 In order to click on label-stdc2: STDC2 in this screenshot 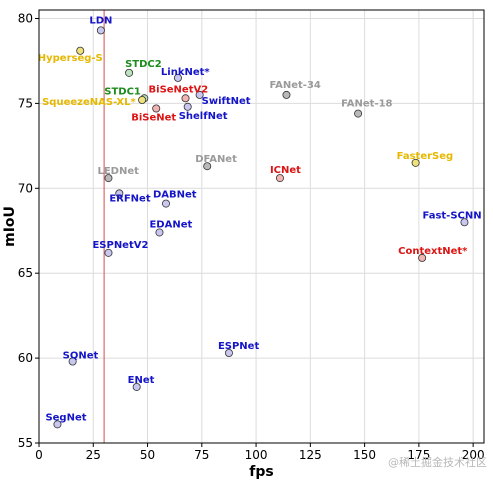, I will do `click(143, 64)`.